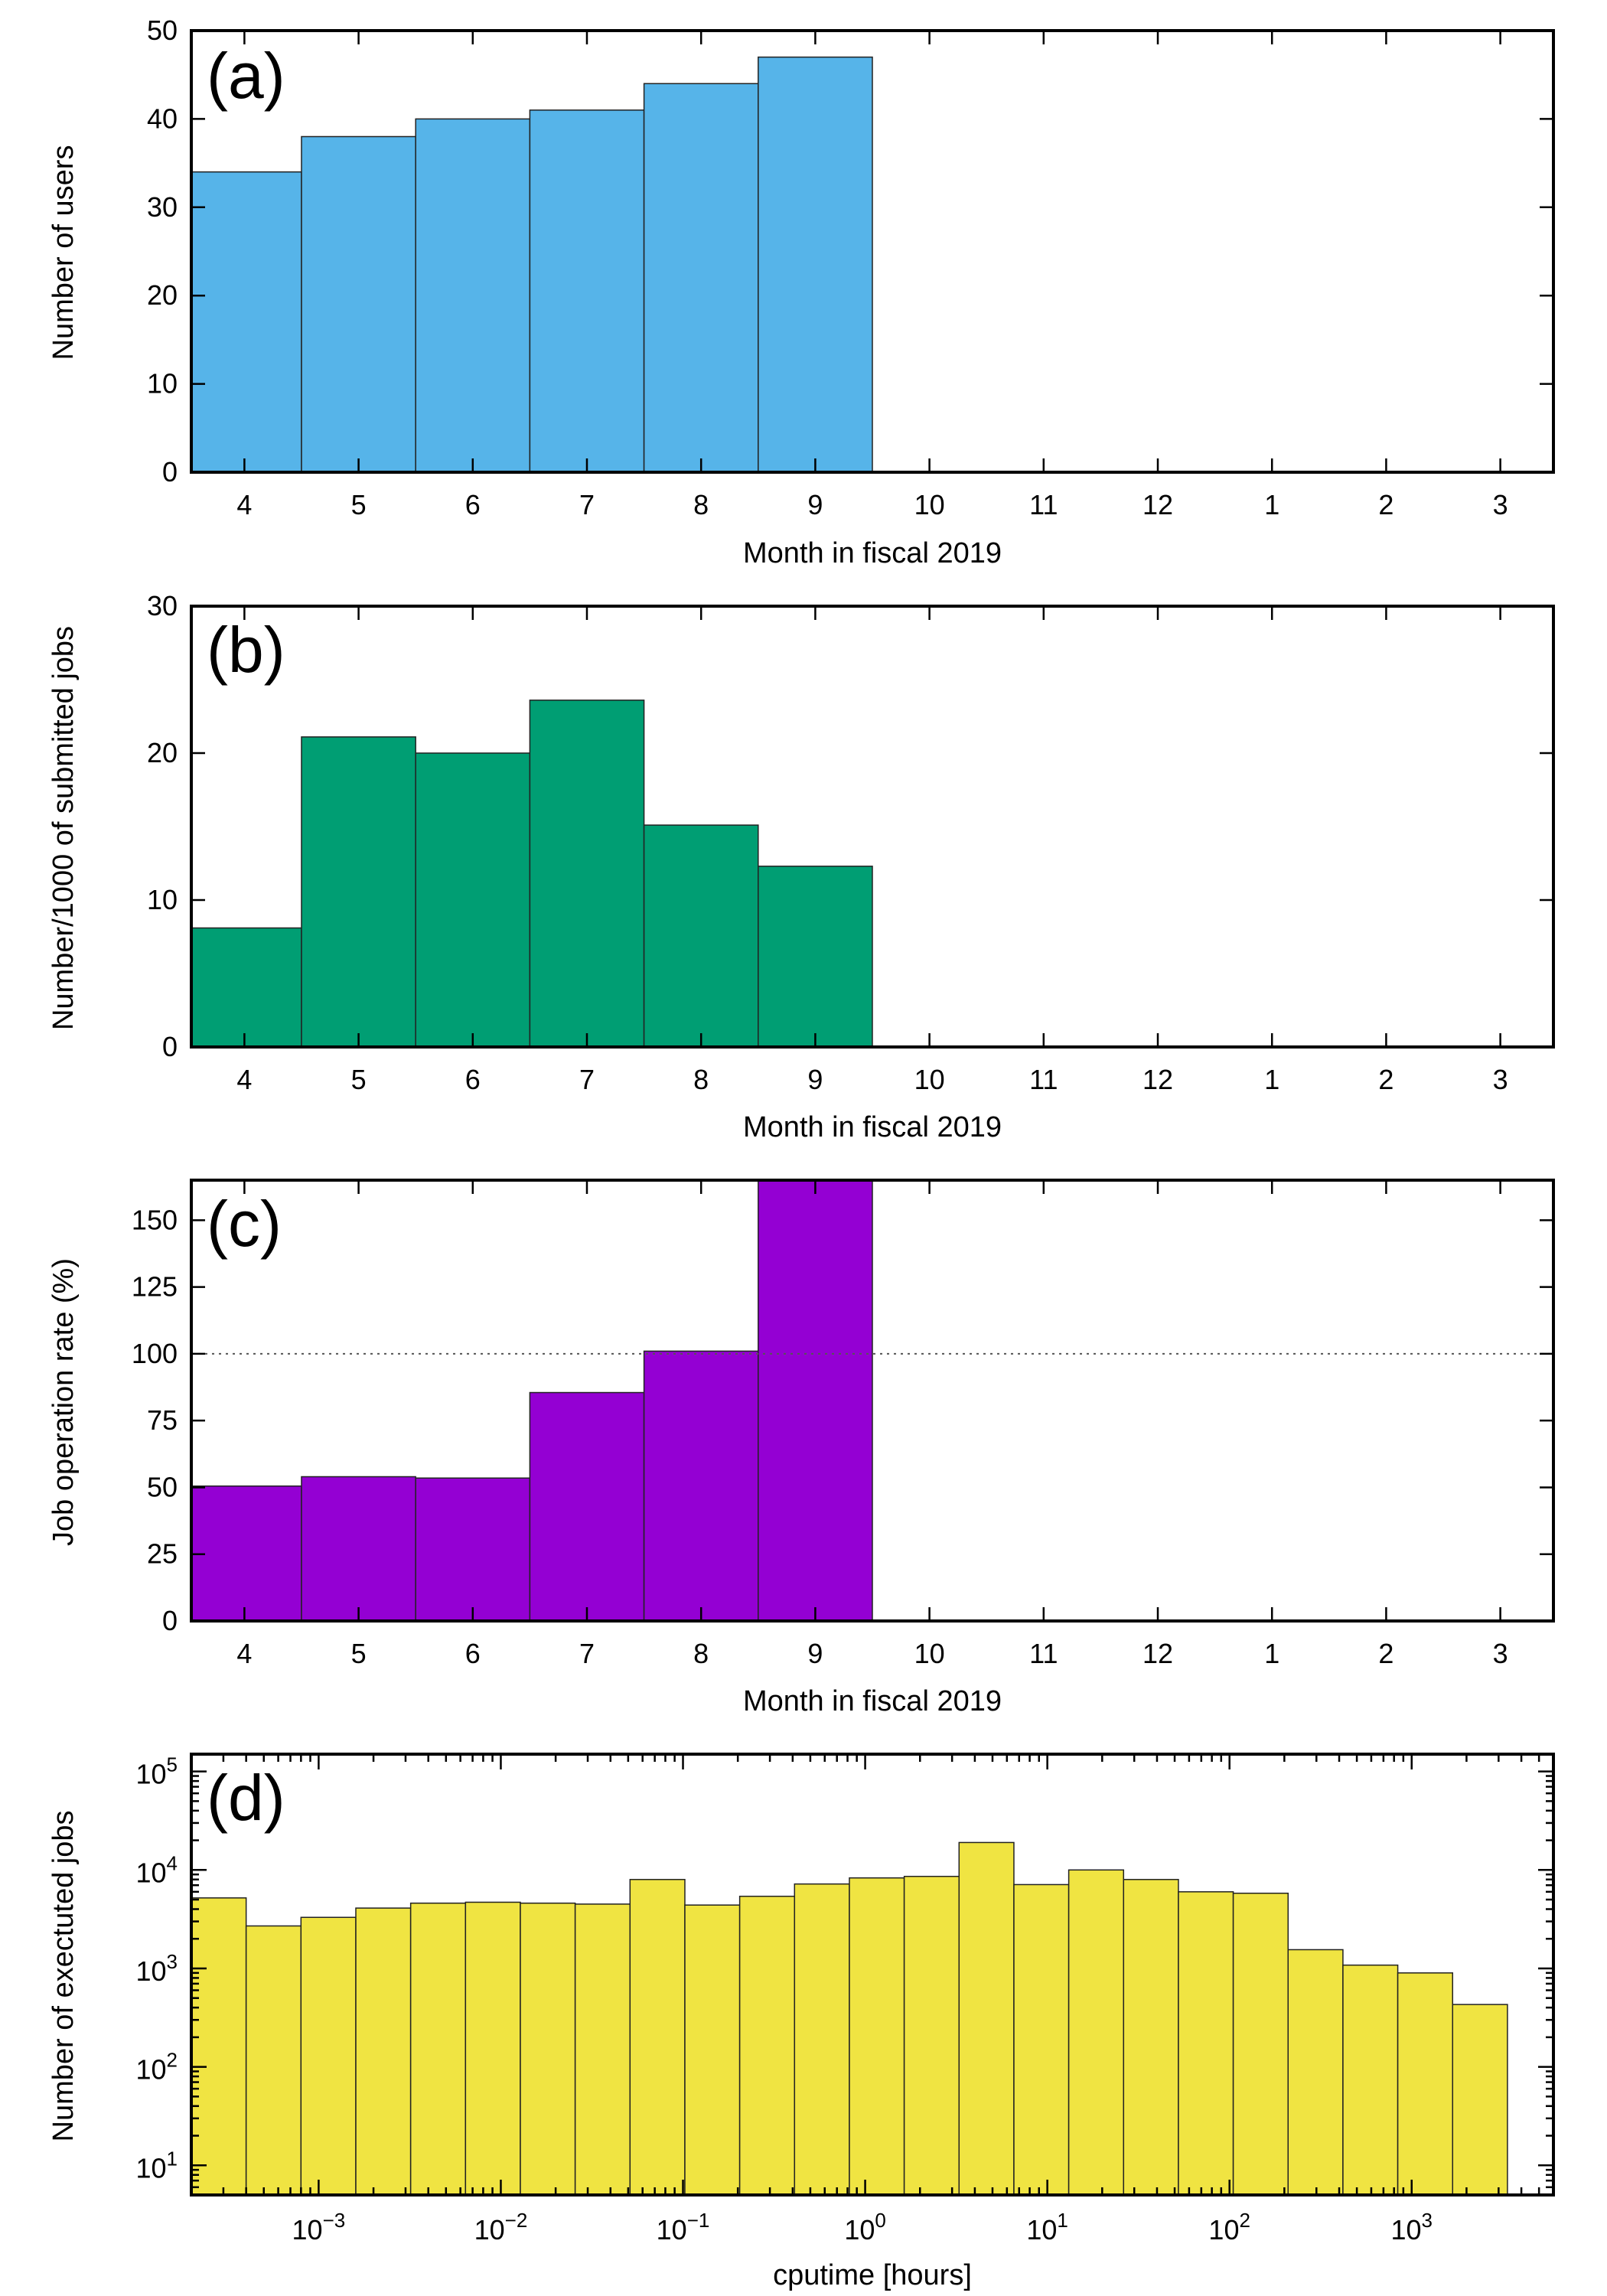 This screenshot has height=2296, width=1607. I want to click on tick-label-exponent: 2, so click(1244, 2220).